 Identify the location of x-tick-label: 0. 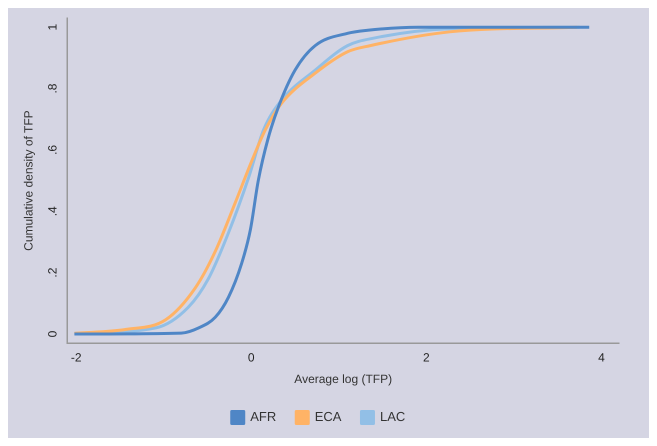
(251, 357).